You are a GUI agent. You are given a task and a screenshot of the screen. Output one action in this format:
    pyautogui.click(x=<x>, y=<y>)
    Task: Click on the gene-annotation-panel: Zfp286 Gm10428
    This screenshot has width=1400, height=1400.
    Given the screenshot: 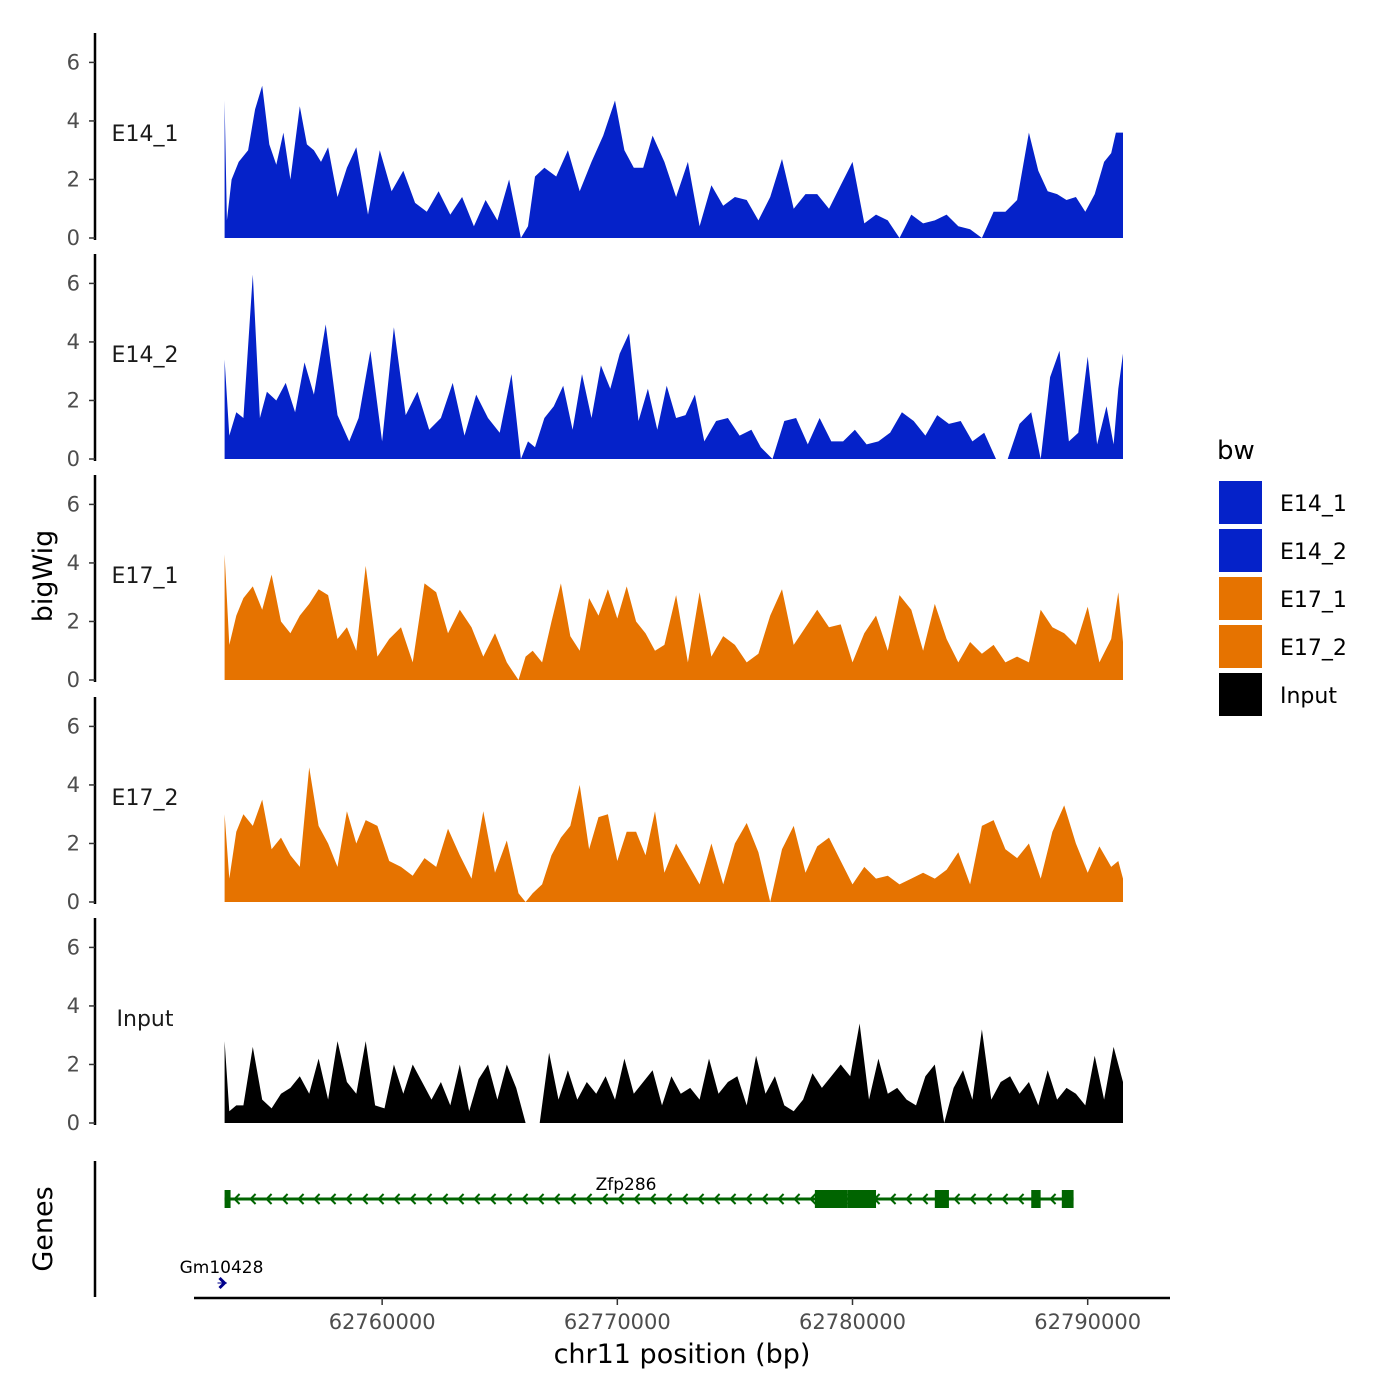 What is the action you would take?
    pyautogui.click(x=583, y=1229)
    